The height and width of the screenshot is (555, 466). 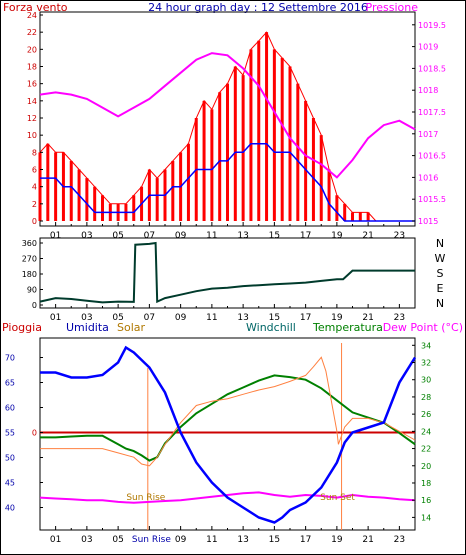 I want to click on right-tick-label: 32, so click(x=426, y=363).